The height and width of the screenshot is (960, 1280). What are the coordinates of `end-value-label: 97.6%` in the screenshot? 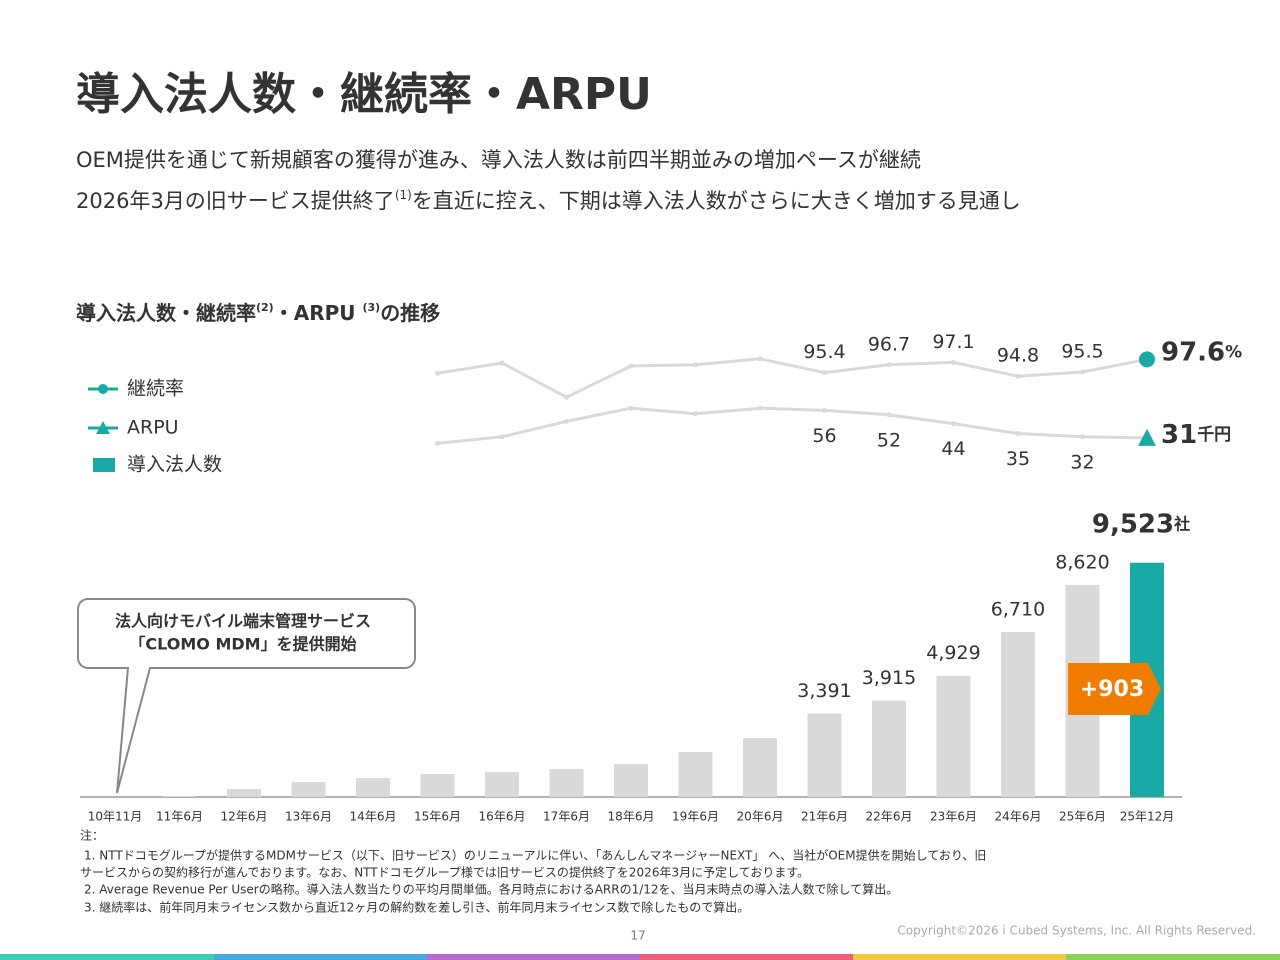 It's located at (1201, 352).